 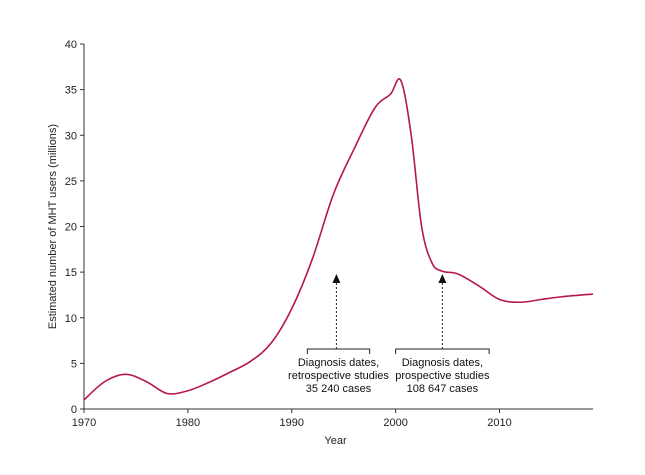 What do you see at coordinates (84, 423) in the screenshot?
I see `x-tick-label: 1970` at bounding box center [84, 423].